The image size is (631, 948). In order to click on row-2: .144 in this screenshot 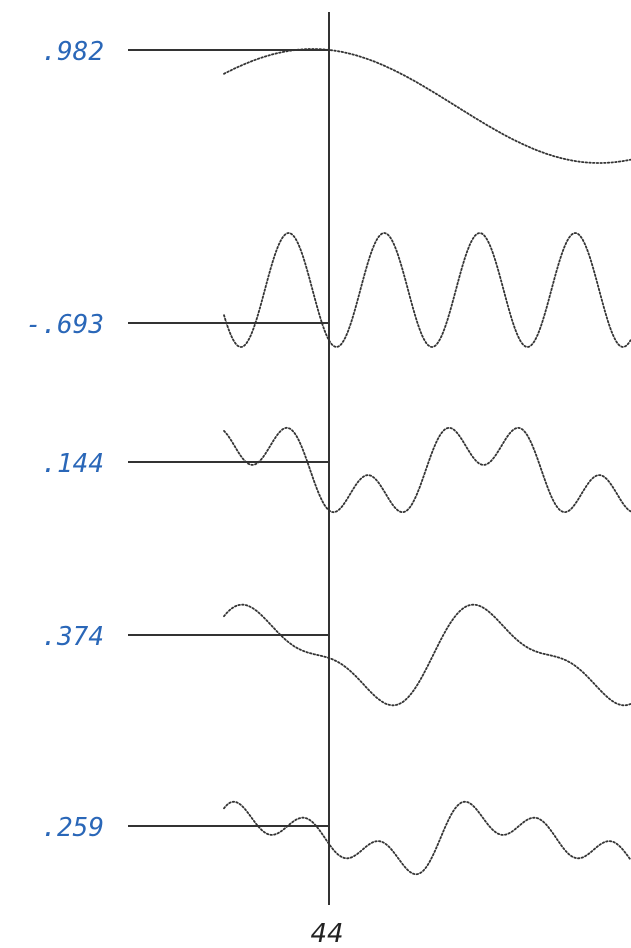, I will do `click(336, 470)`.